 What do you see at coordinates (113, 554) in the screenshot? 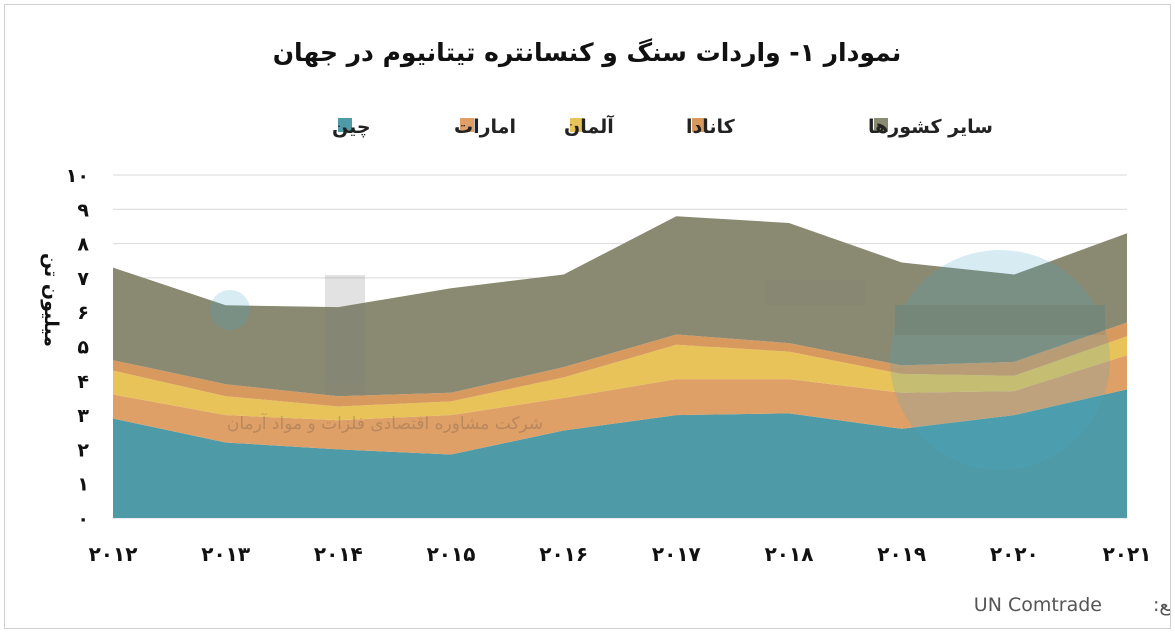
I see `x-tick-label: ۲۰۱۲` at bounding box center [113, 554].